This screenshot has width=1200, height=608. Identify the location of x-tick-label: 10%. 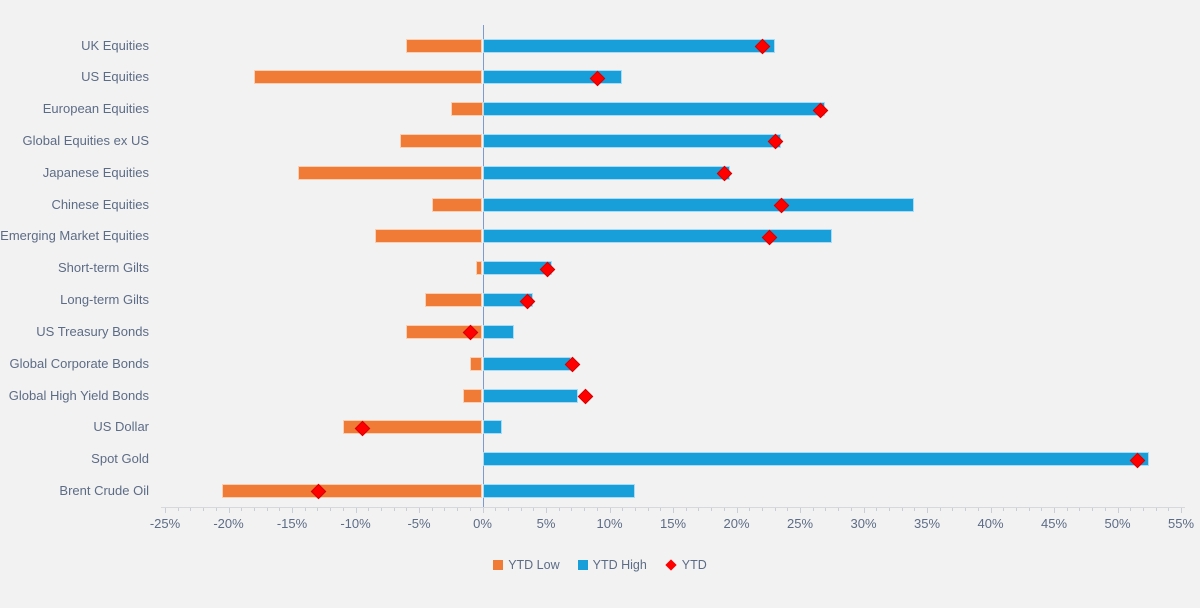
(609, 523).